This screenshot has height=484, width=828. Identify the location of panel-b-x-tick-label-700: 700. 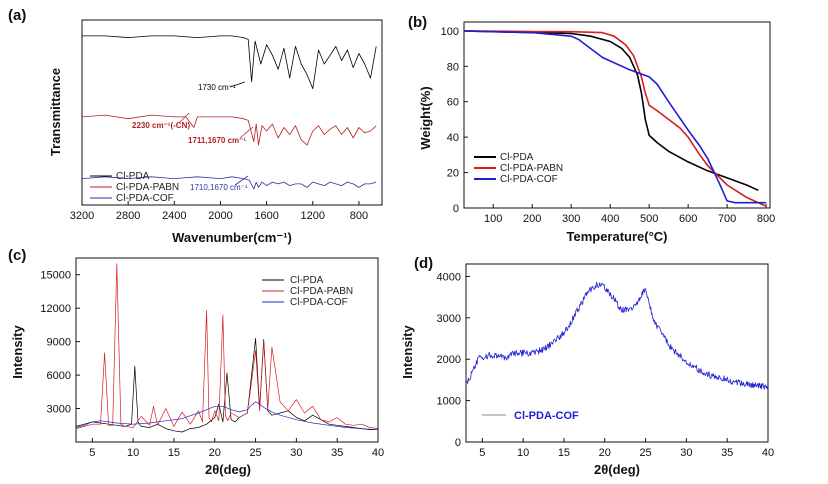
(727, 219).